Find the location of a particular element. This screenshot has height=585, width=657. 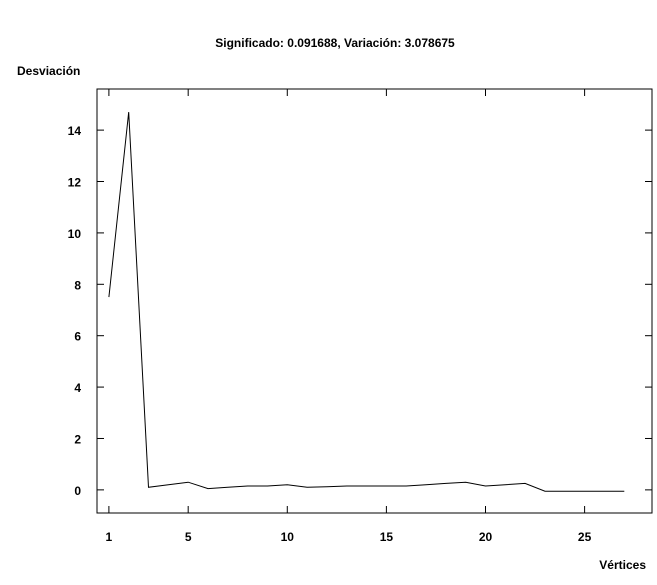

x-axis-label: Vértices is located at coordinates (622, 565).